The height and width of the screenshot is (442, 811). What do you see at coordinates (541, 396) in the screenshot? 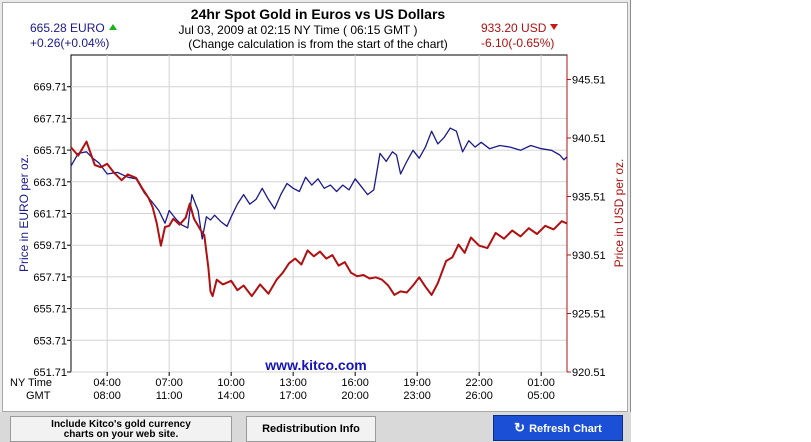
I see `x-tick-label-gmt: 05:00` at bounding box center [541, 396].